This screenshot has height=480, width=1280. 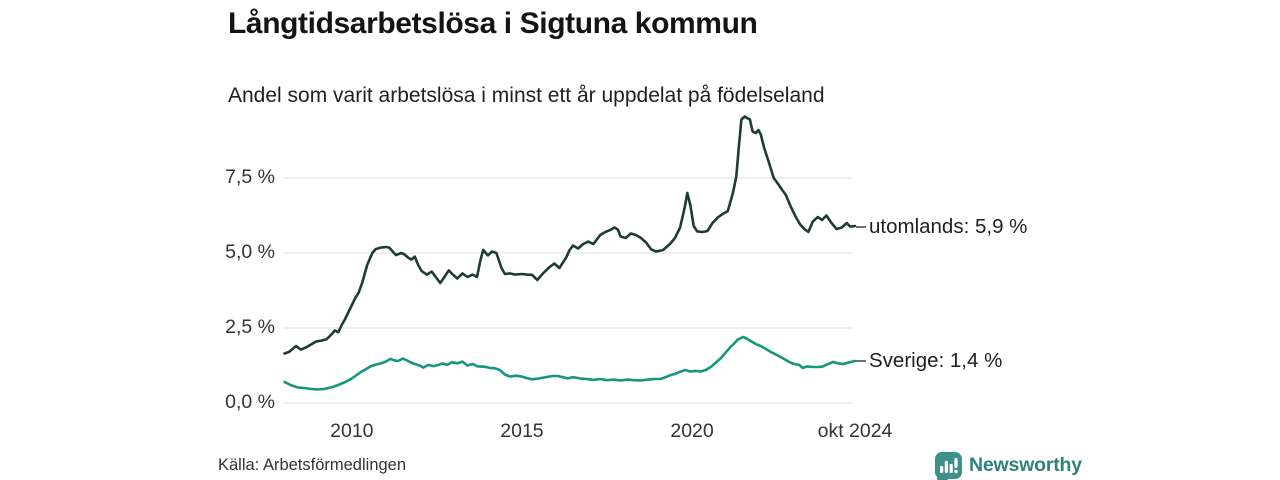 I want to click on x-tick-label: 2015, so click(x=522, y=431).